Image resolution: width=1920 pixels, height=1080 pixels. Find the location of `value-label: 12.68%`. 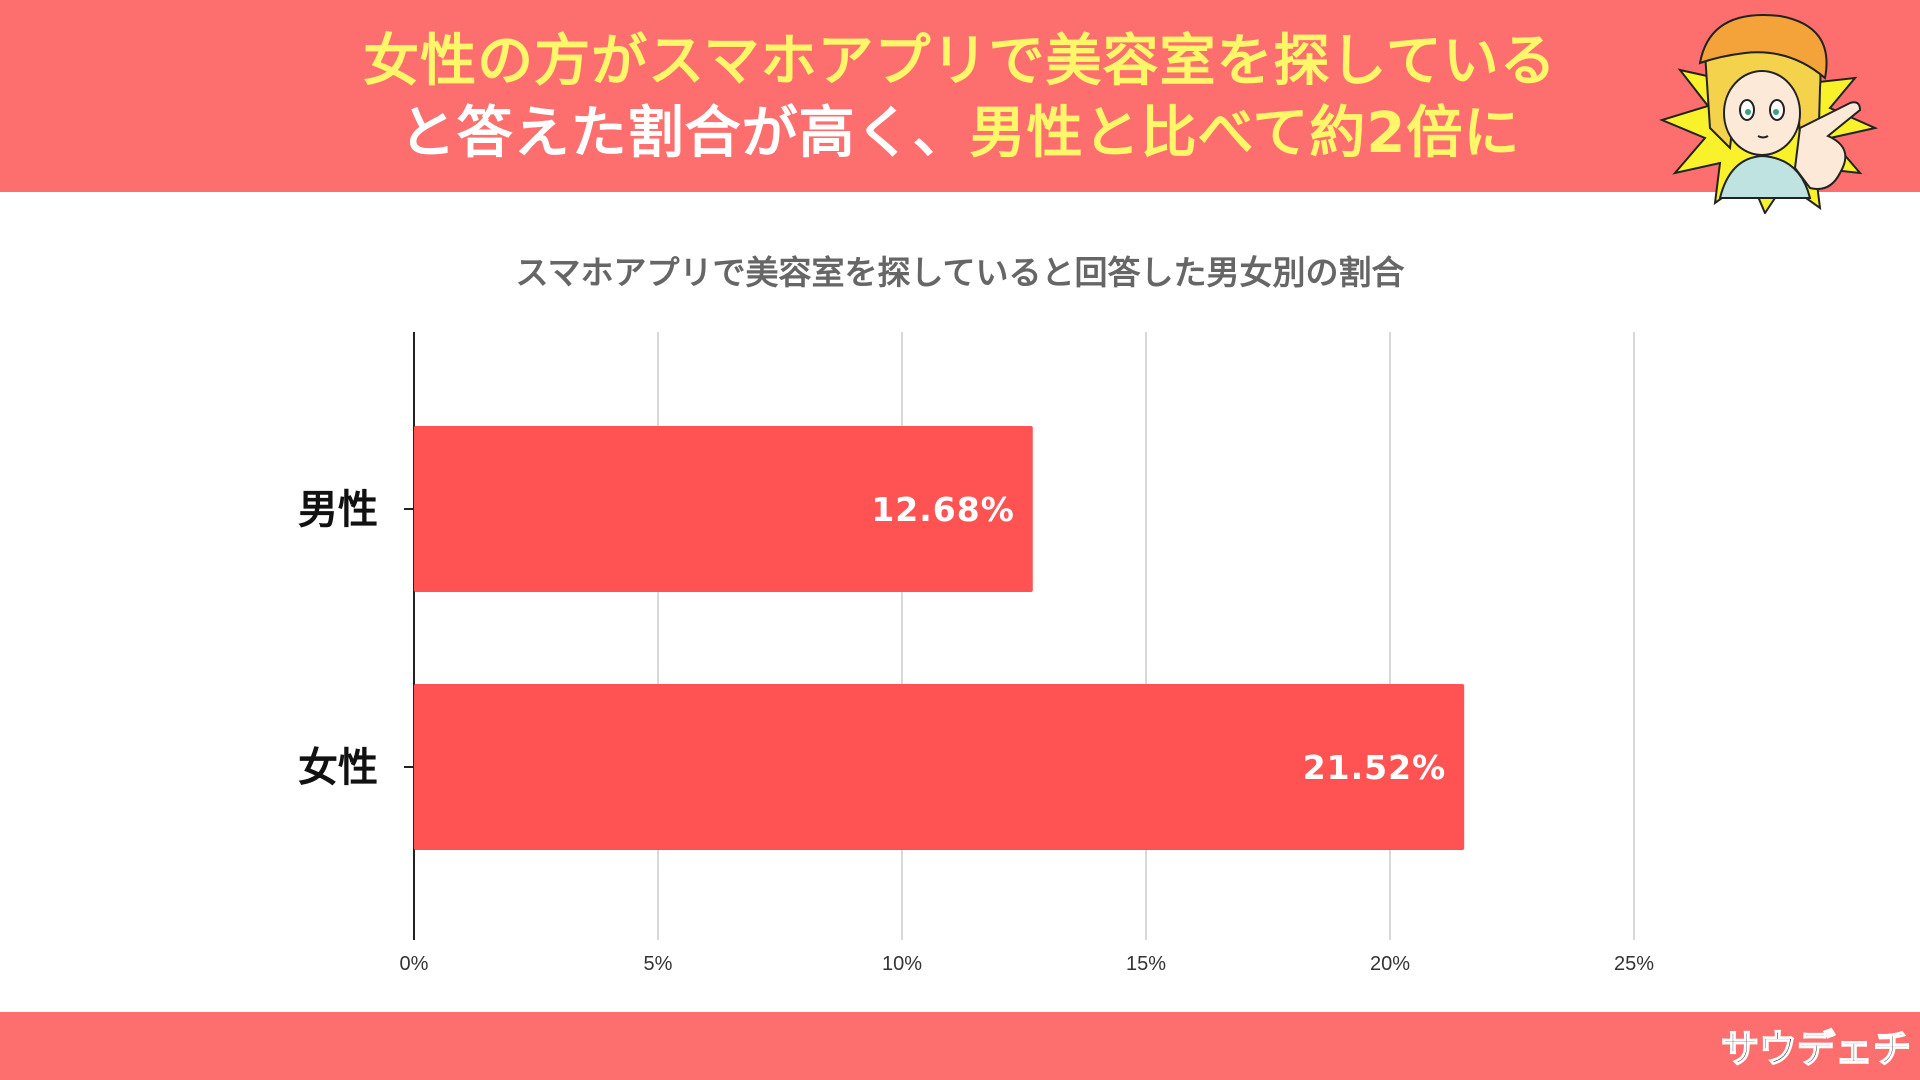

value-label: 12.68% is located at coordinates (942, 509).